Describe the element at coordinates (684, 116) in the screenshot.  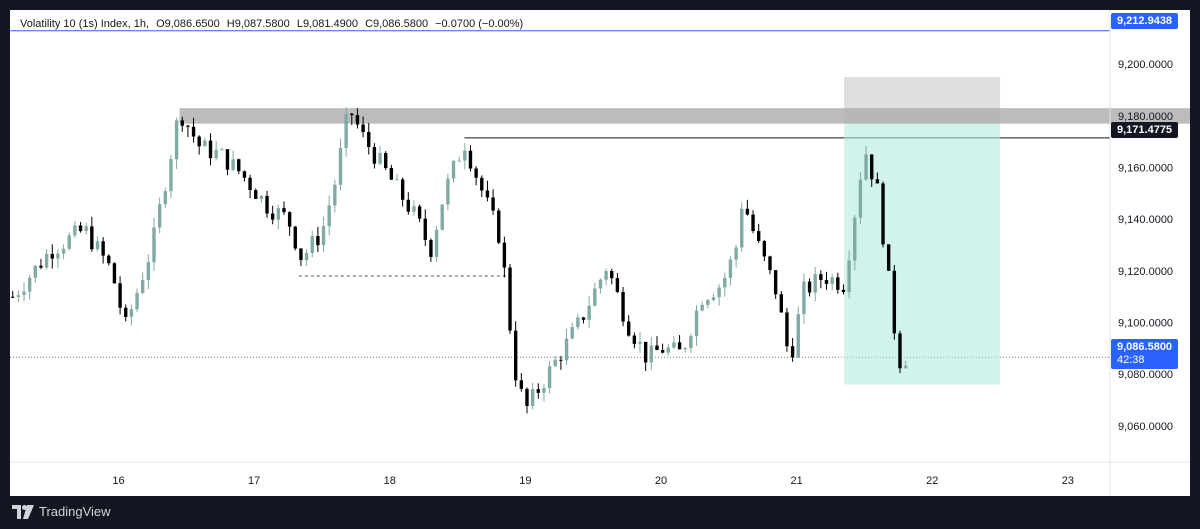
I see `resistance-zone` at that location.